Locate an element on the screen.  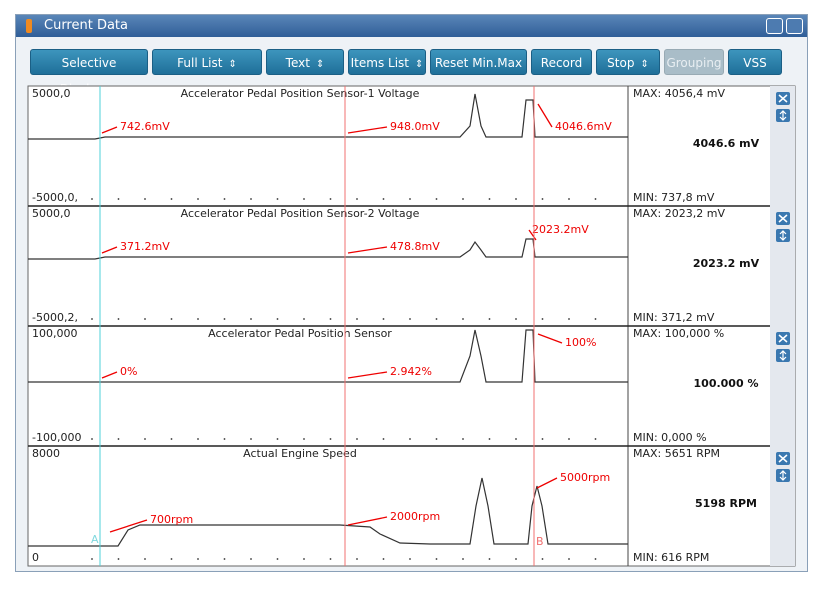
cursor-label: B is located at coordinates (540, 541).